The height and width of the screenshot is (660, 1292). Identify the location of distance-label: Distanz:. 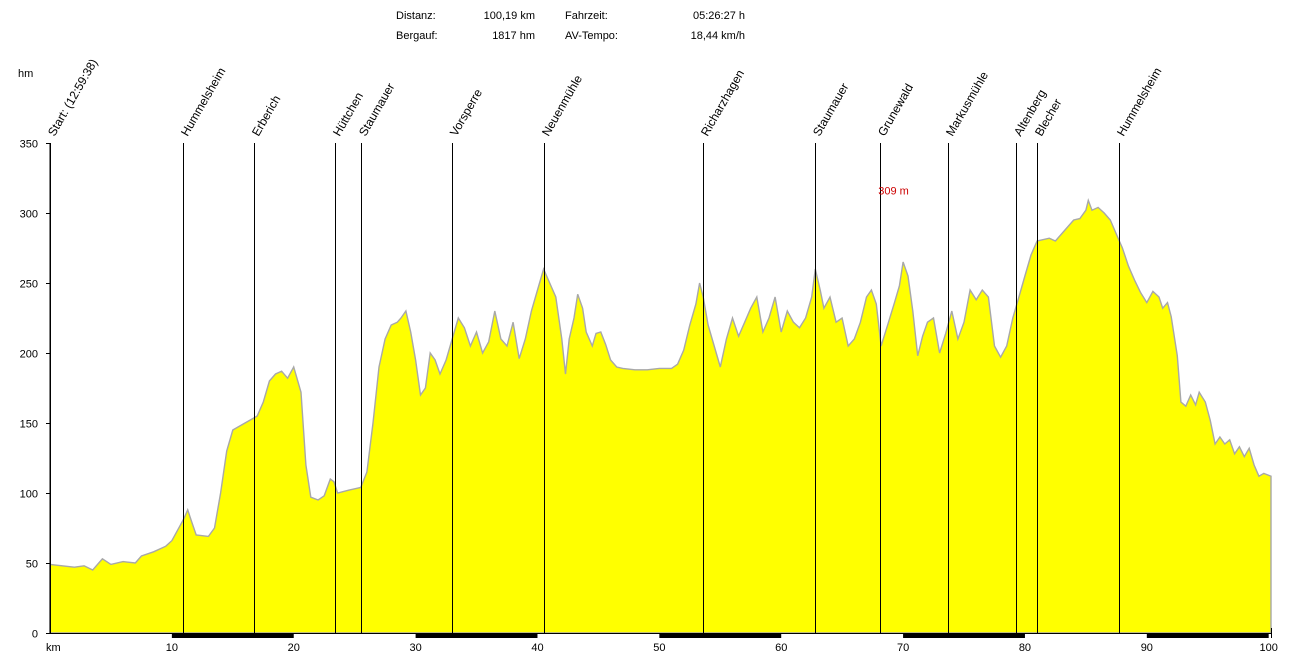
(416, 16).